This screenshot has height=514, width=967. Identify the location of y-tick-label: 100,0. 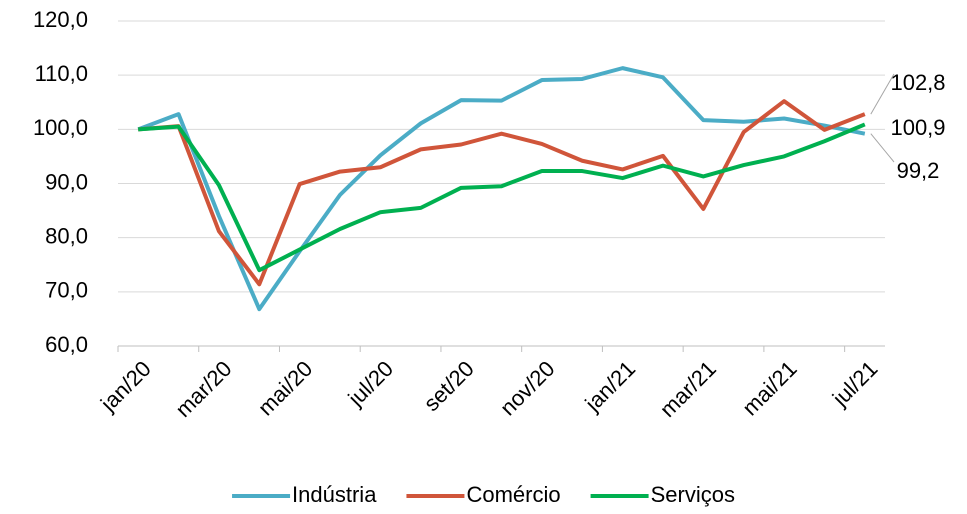
(60, 127).